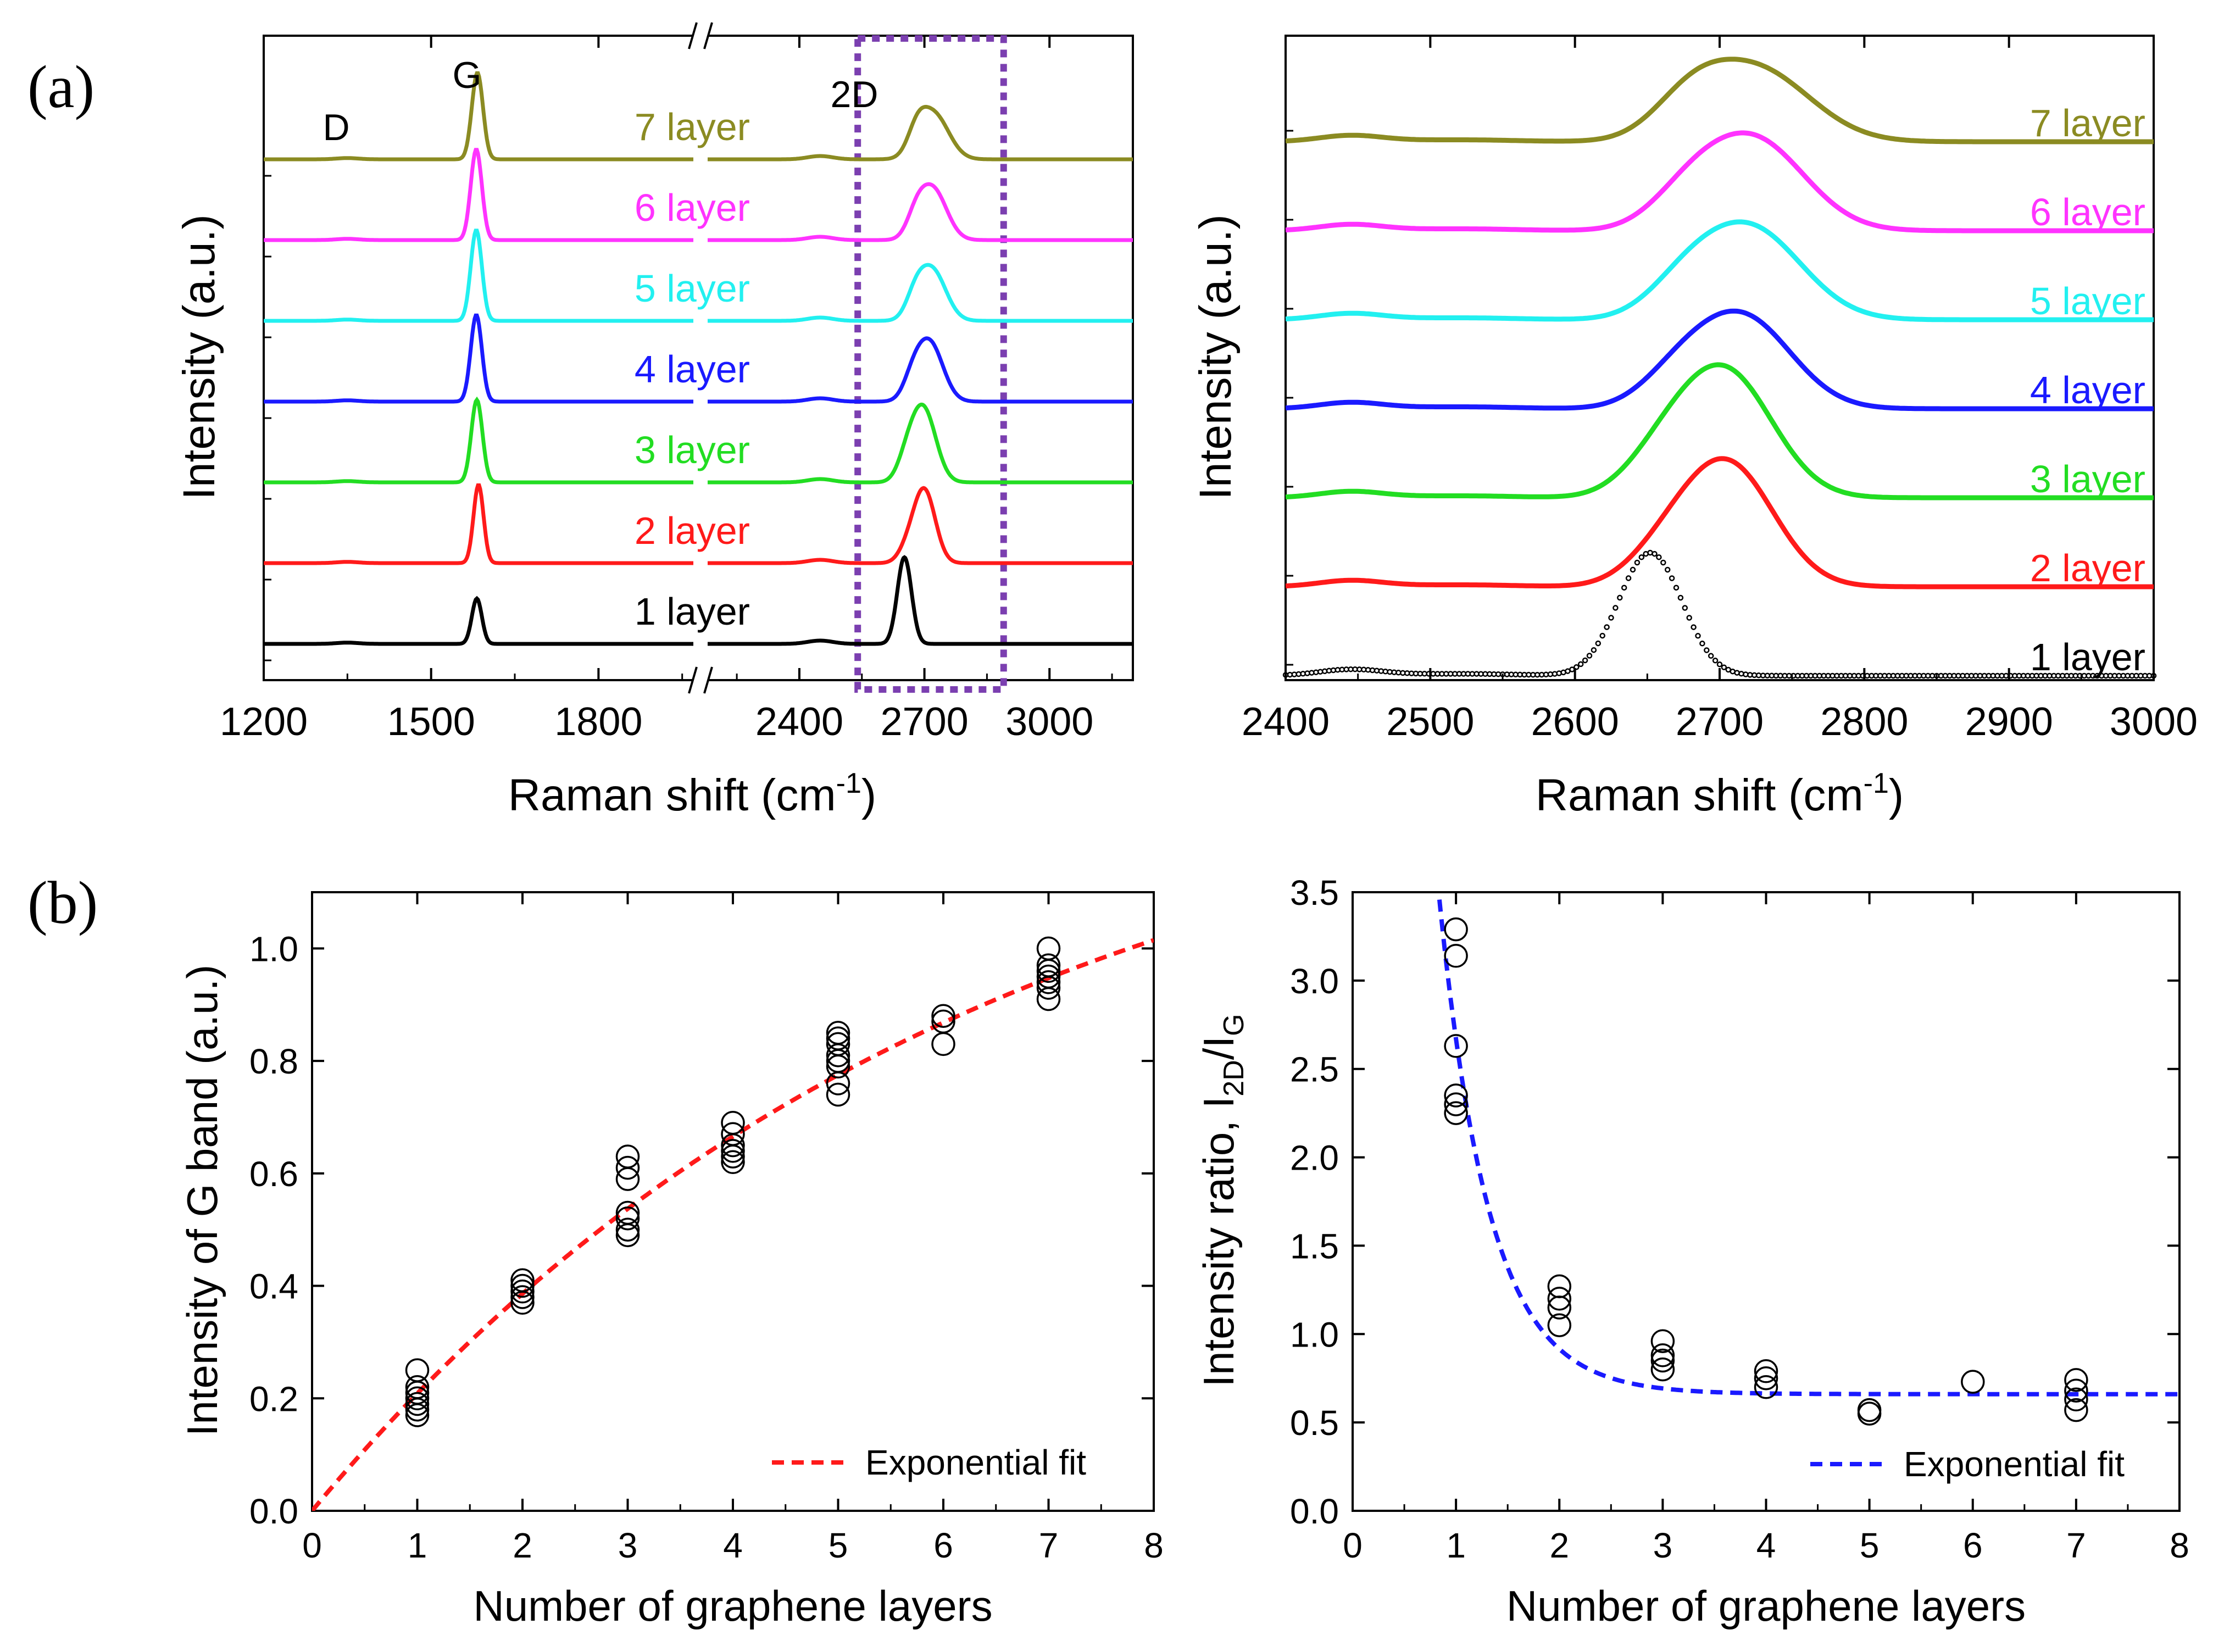  I want to click on series-label-7-layer: 7 layer, so click(2087, 123).